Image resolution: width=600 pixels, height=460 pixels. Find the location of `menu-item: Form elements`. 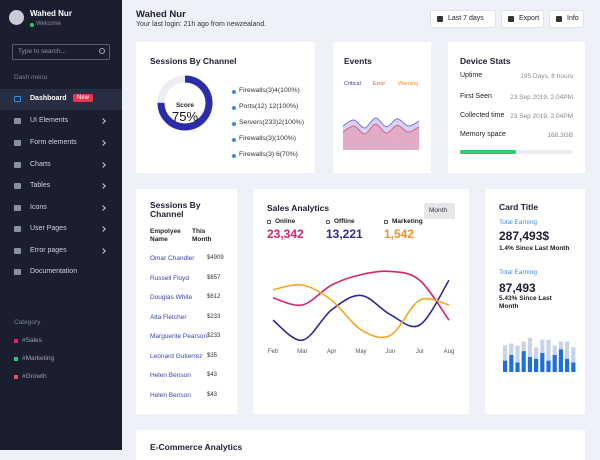

menu-item: Form elements is located at coordinates (61, 143).